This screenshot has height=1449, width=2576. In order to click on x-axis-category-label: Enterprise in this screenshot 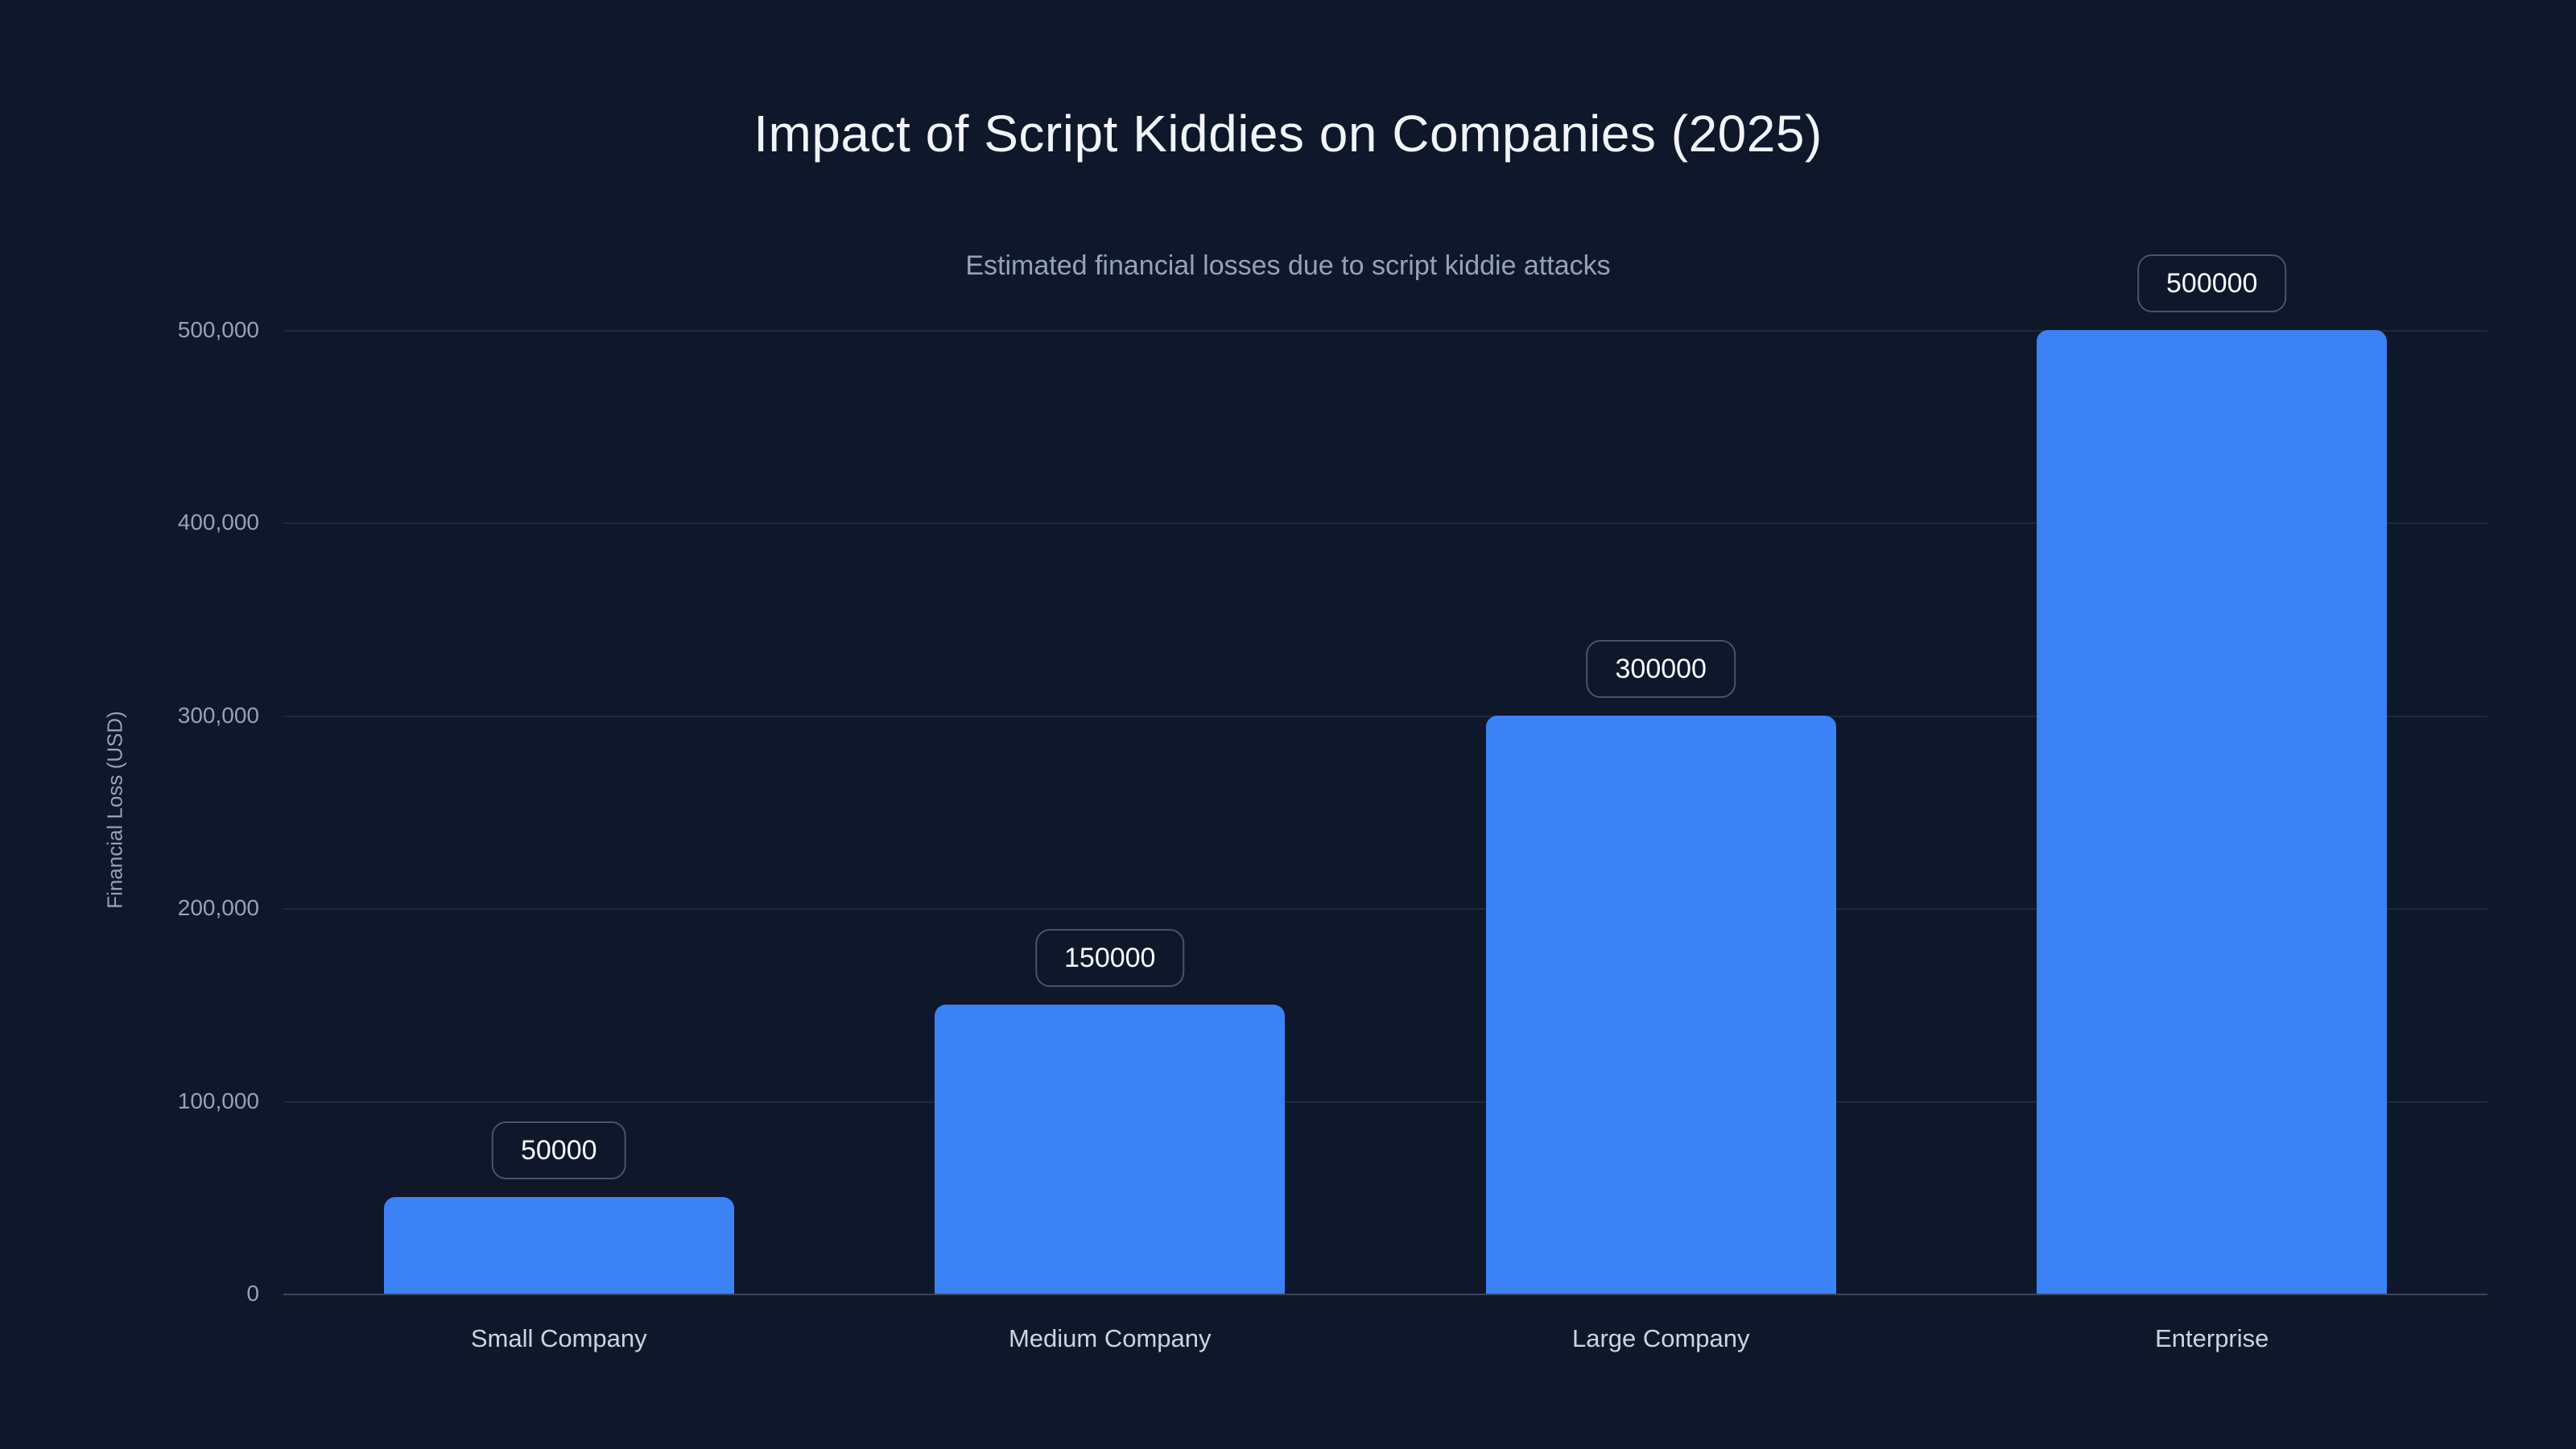, I will do `click(2212, 1338)`.